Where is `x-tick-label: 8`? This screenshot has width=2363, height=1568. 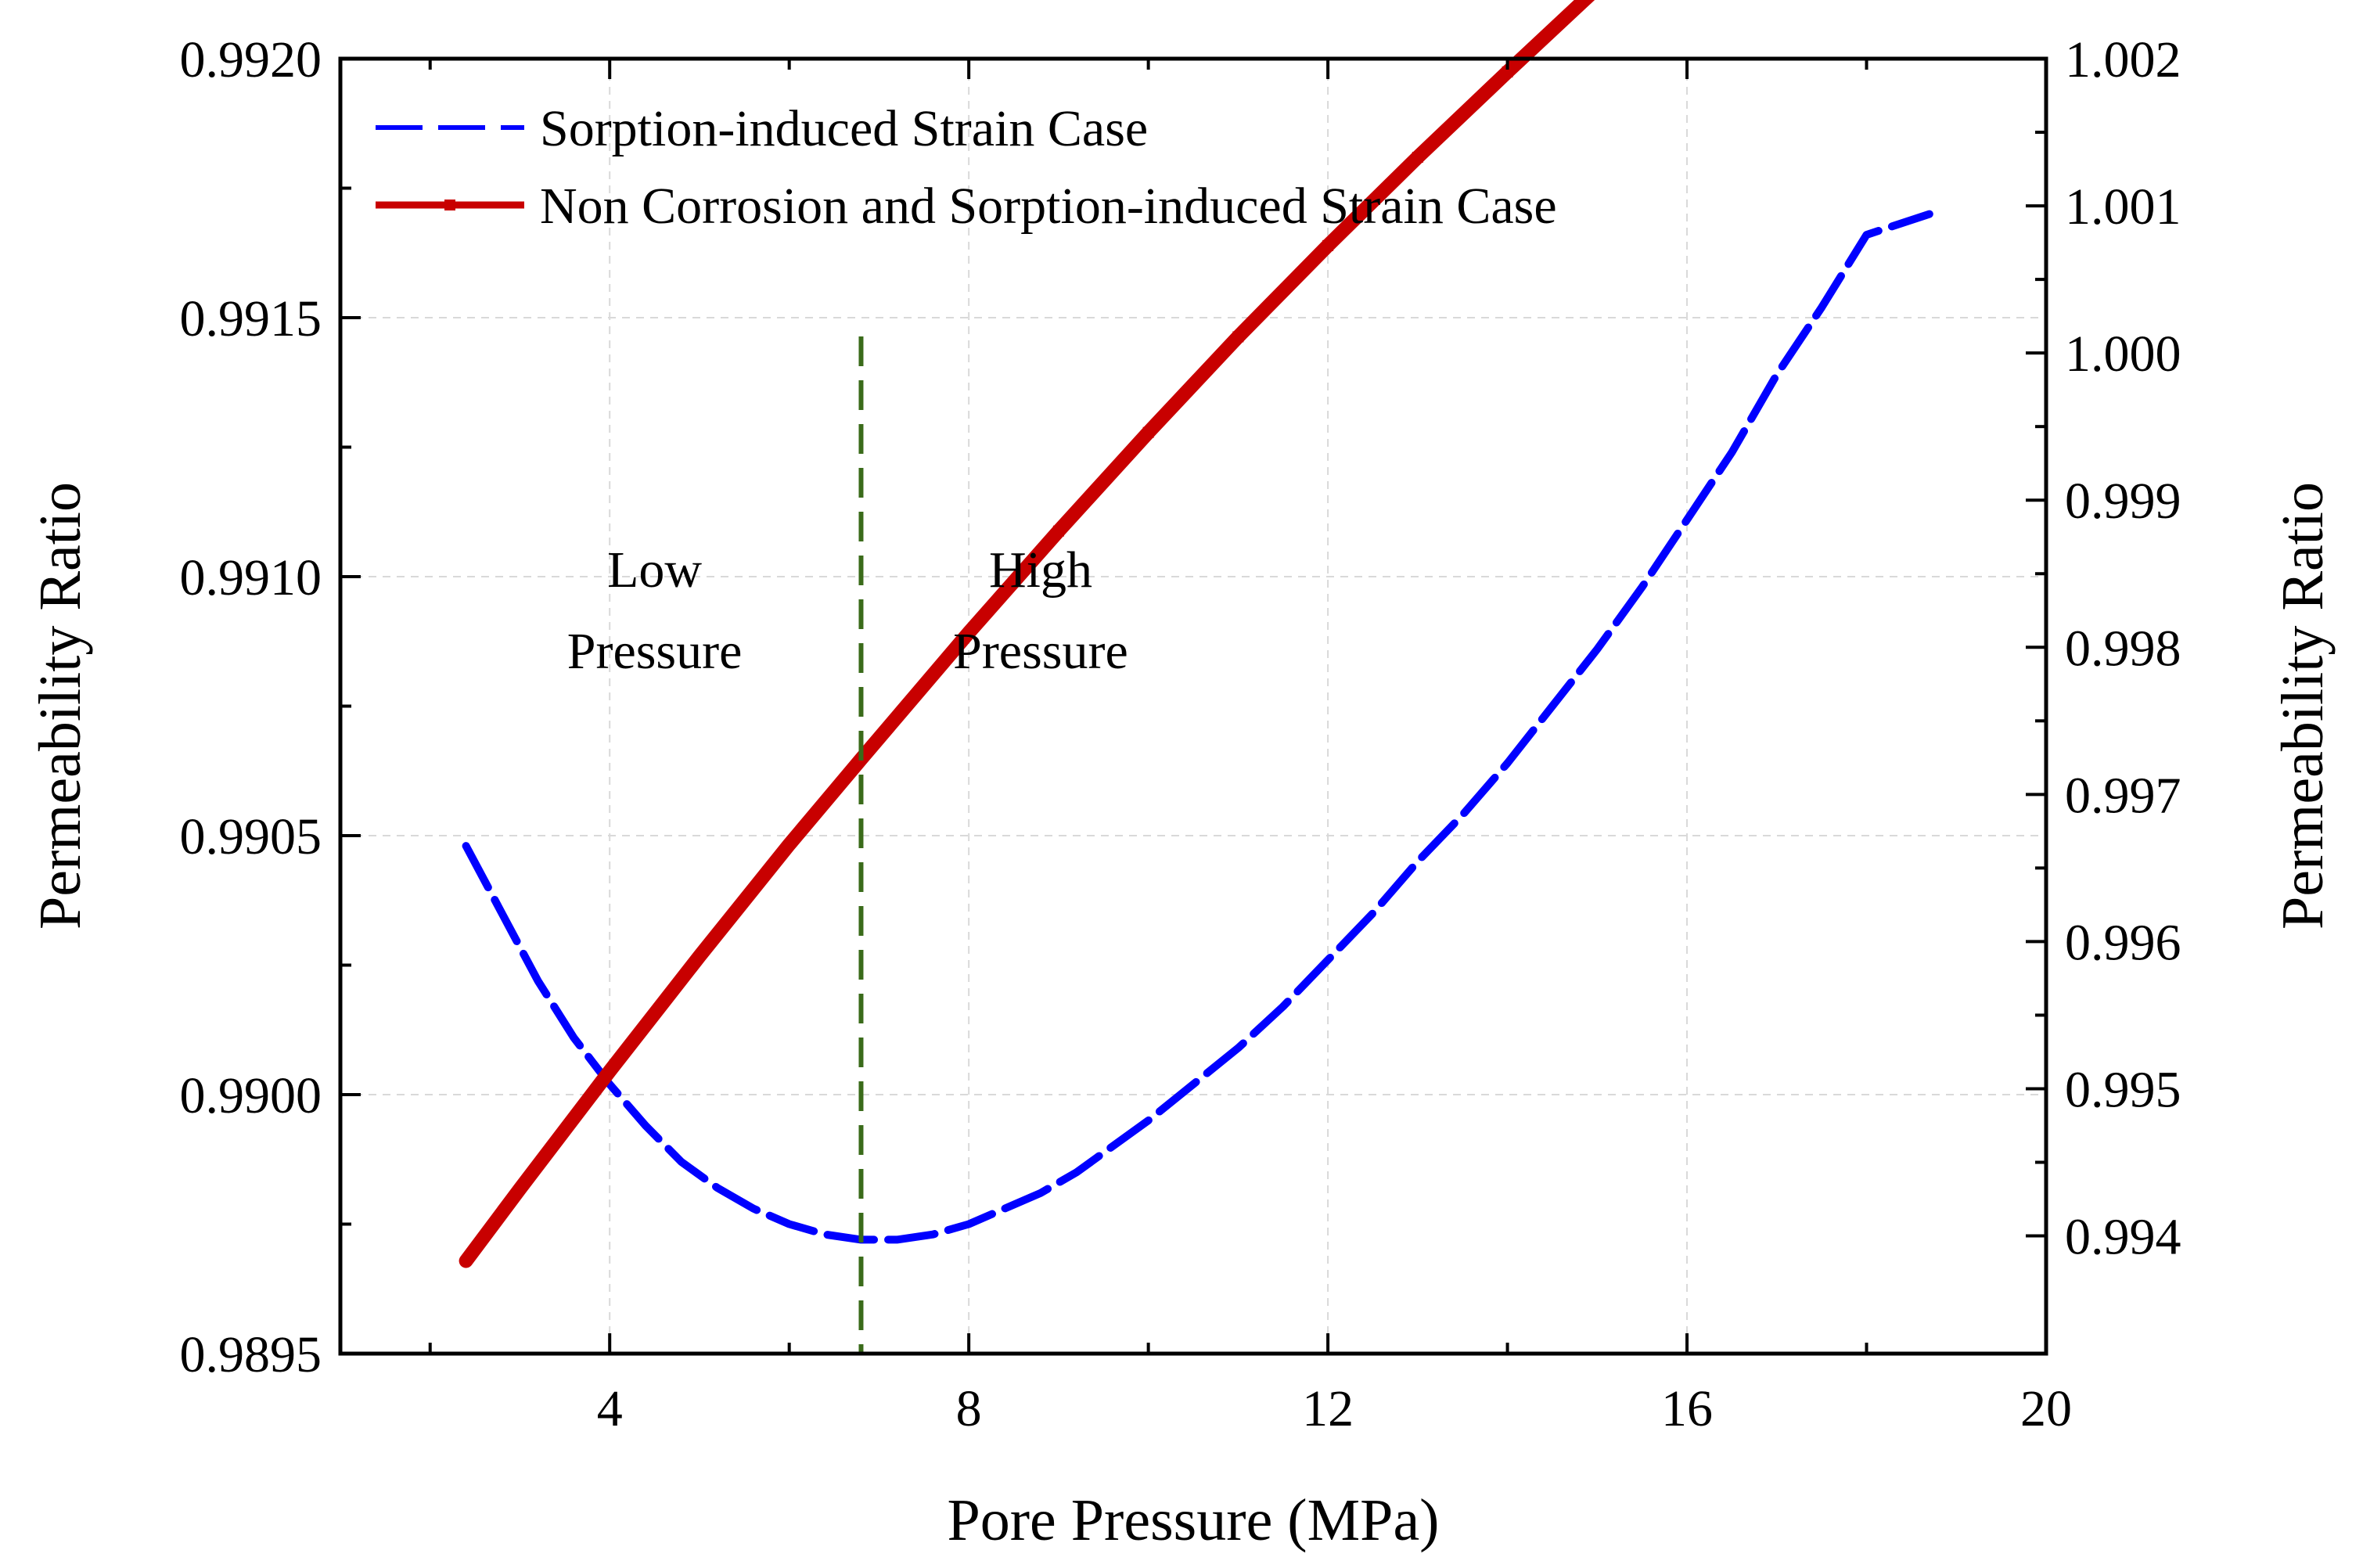
x-tick-label: 8 is located at coordinates (969, 1408).